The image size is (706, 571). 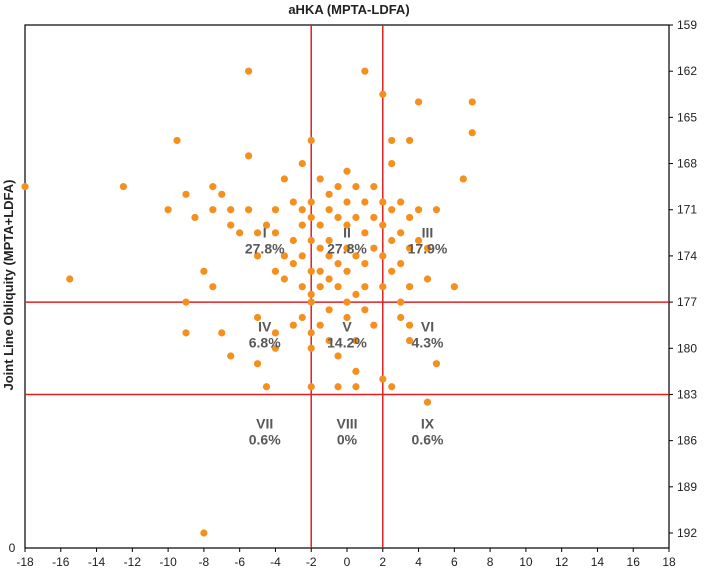 I want to click on region-3-percent: 17.9%, so click(x=428, y=248).